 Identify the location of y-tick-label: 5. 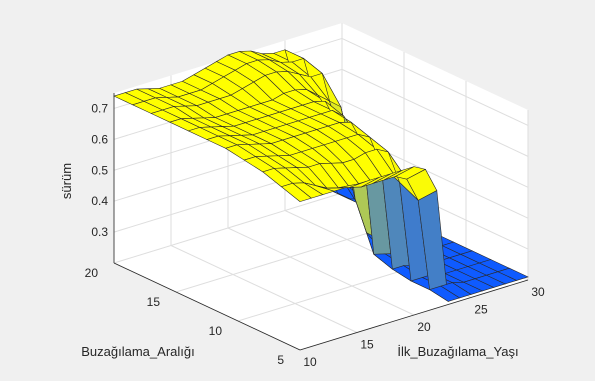
(280, 360).